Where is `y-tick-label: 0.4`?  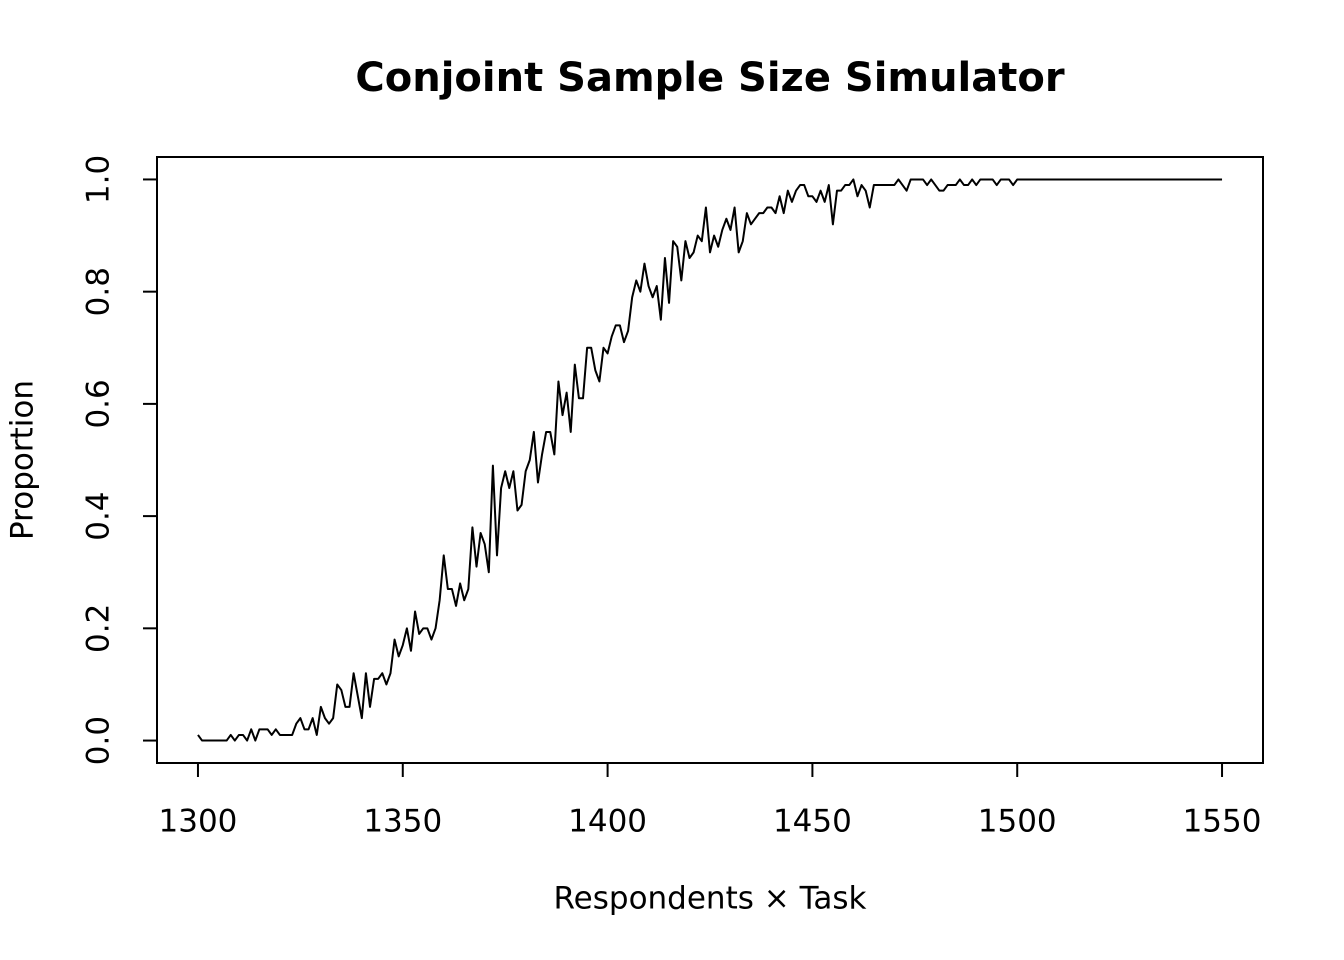
y-tick-label: 0.4 is located at coordinates (99, 515).